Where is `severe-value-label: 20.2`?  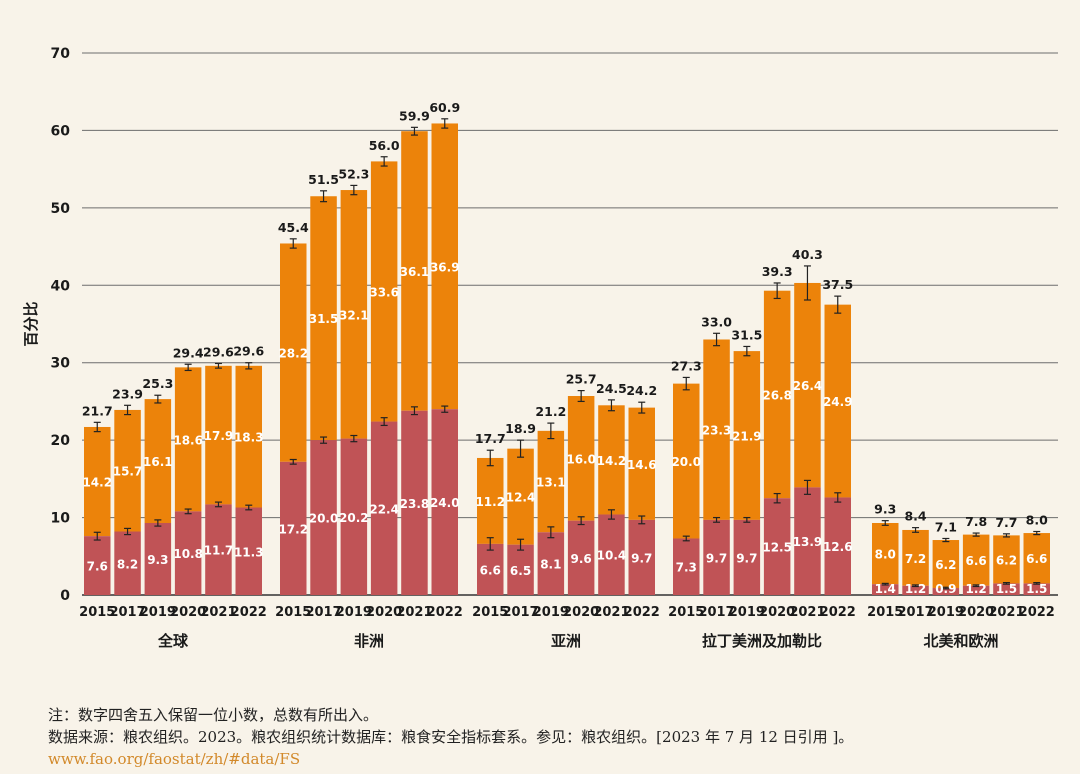 severe-value-label: 20.2 is located at coordinates (354, 518).